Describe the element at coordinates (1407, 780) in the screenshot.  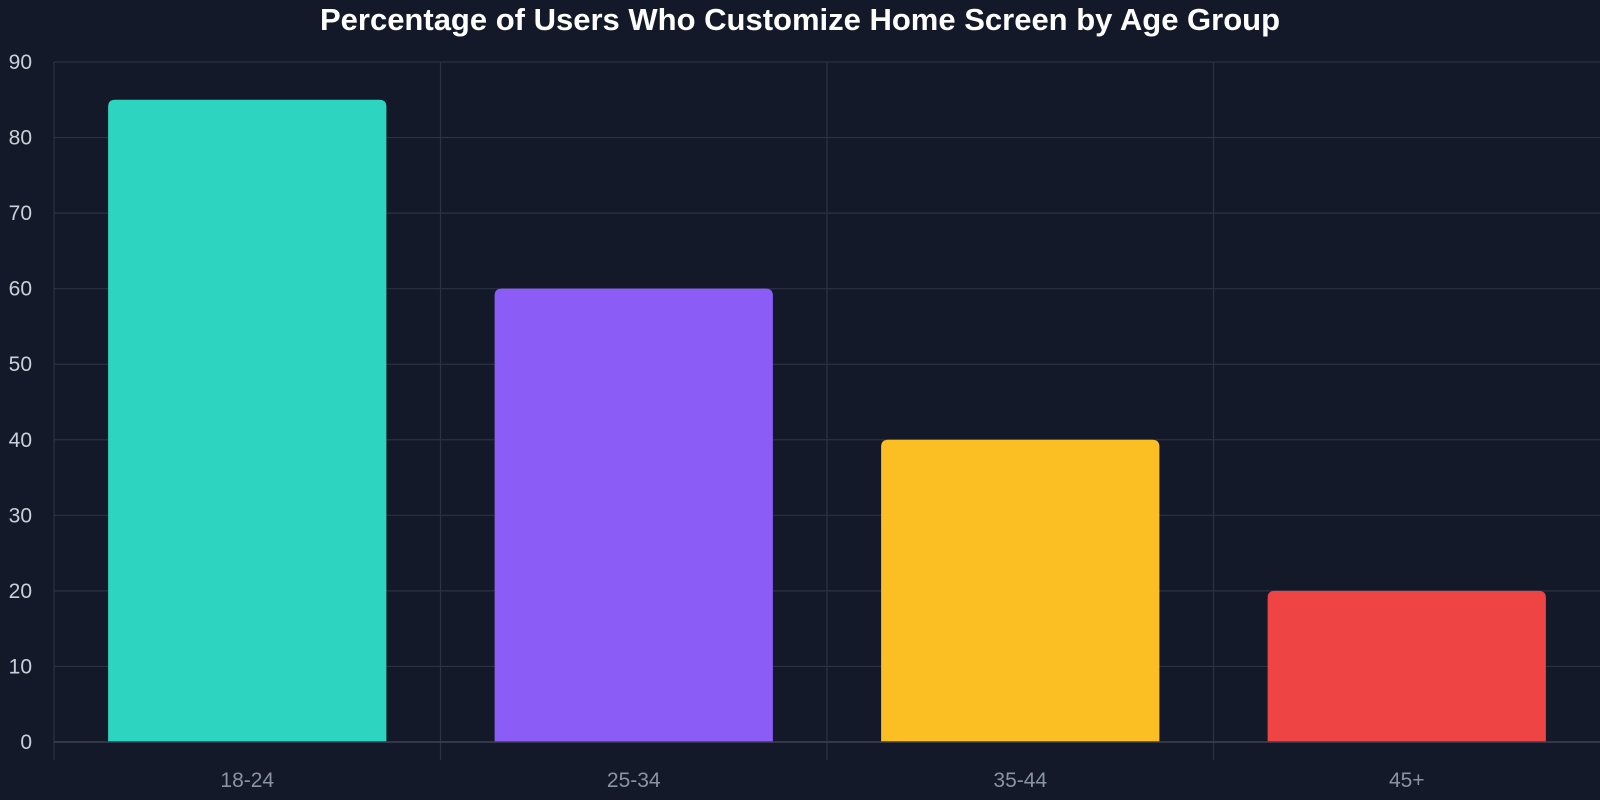
I see `x-tick-label: 45+` at that location.